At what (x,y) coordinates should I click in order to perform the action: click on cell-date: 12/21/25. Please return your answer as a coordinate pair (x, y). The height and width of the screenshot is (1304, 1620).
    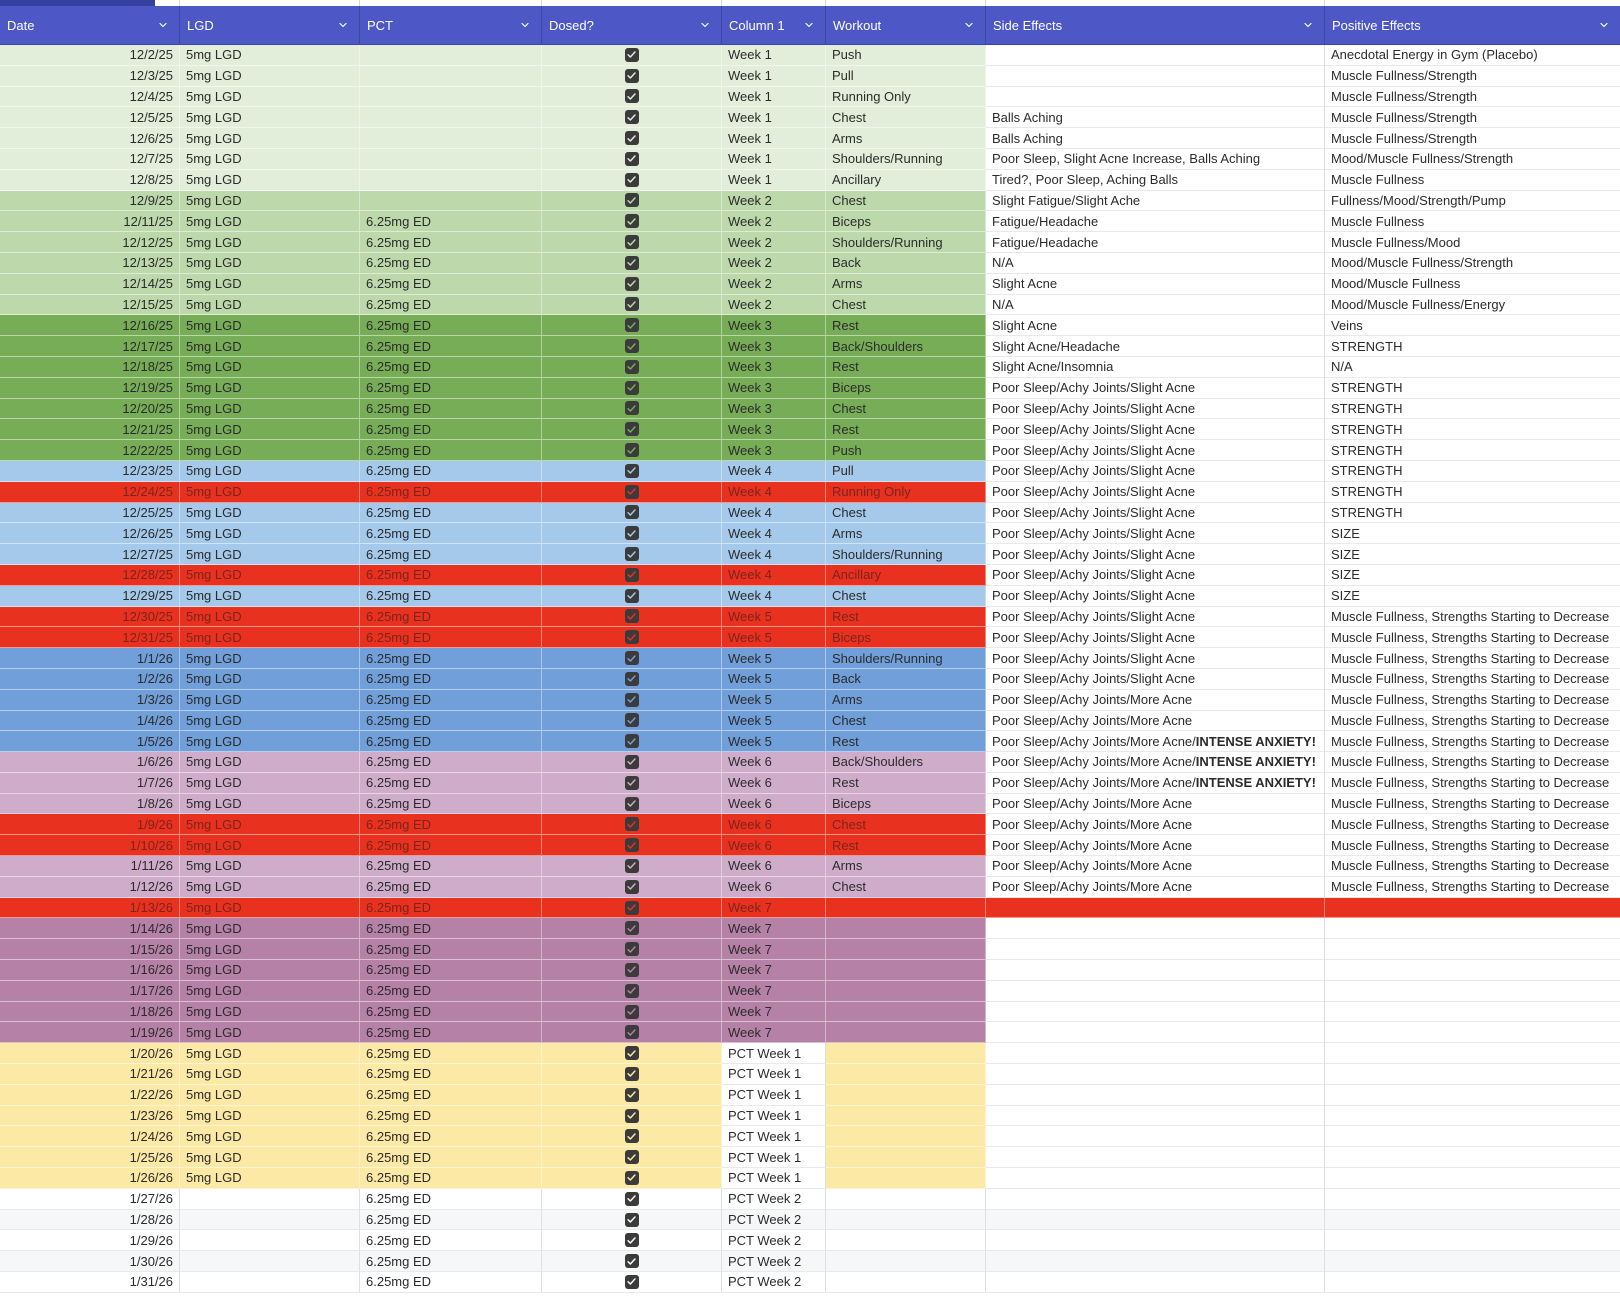
    Looking at the image, I should click on (90, 430).